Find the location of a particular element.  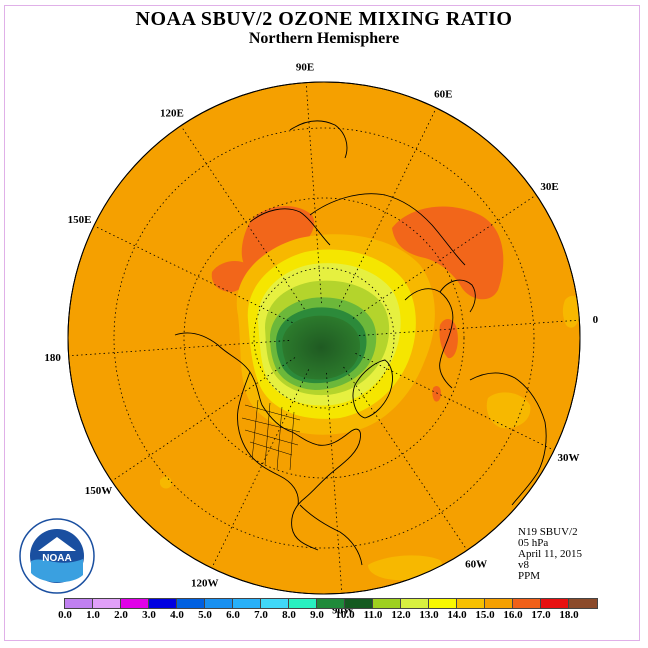

info-level: 05 hPa is located at coordinates (533, 543).